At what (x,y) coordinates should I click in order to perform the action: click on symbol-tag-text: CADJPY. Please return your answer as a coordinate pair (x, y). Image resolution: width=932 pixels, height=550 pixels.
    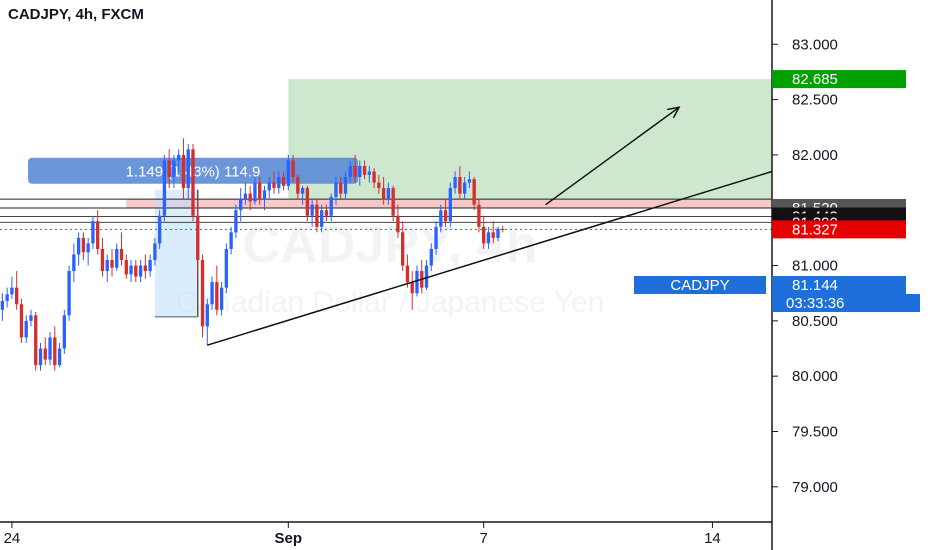
    Looking at the image, I should click on (699, 285).